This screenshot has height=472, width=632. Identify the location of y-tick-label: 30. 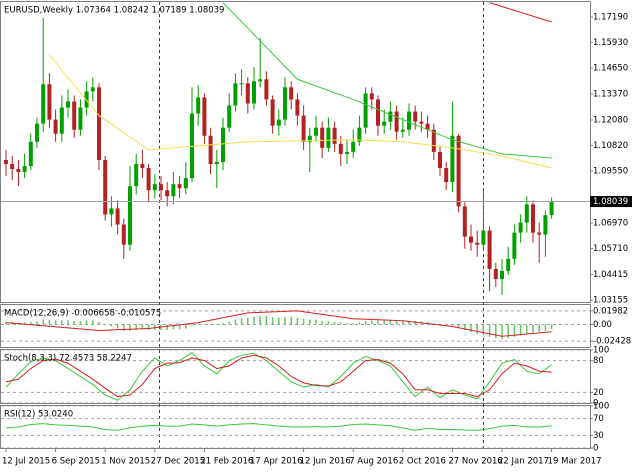
(598, 436).